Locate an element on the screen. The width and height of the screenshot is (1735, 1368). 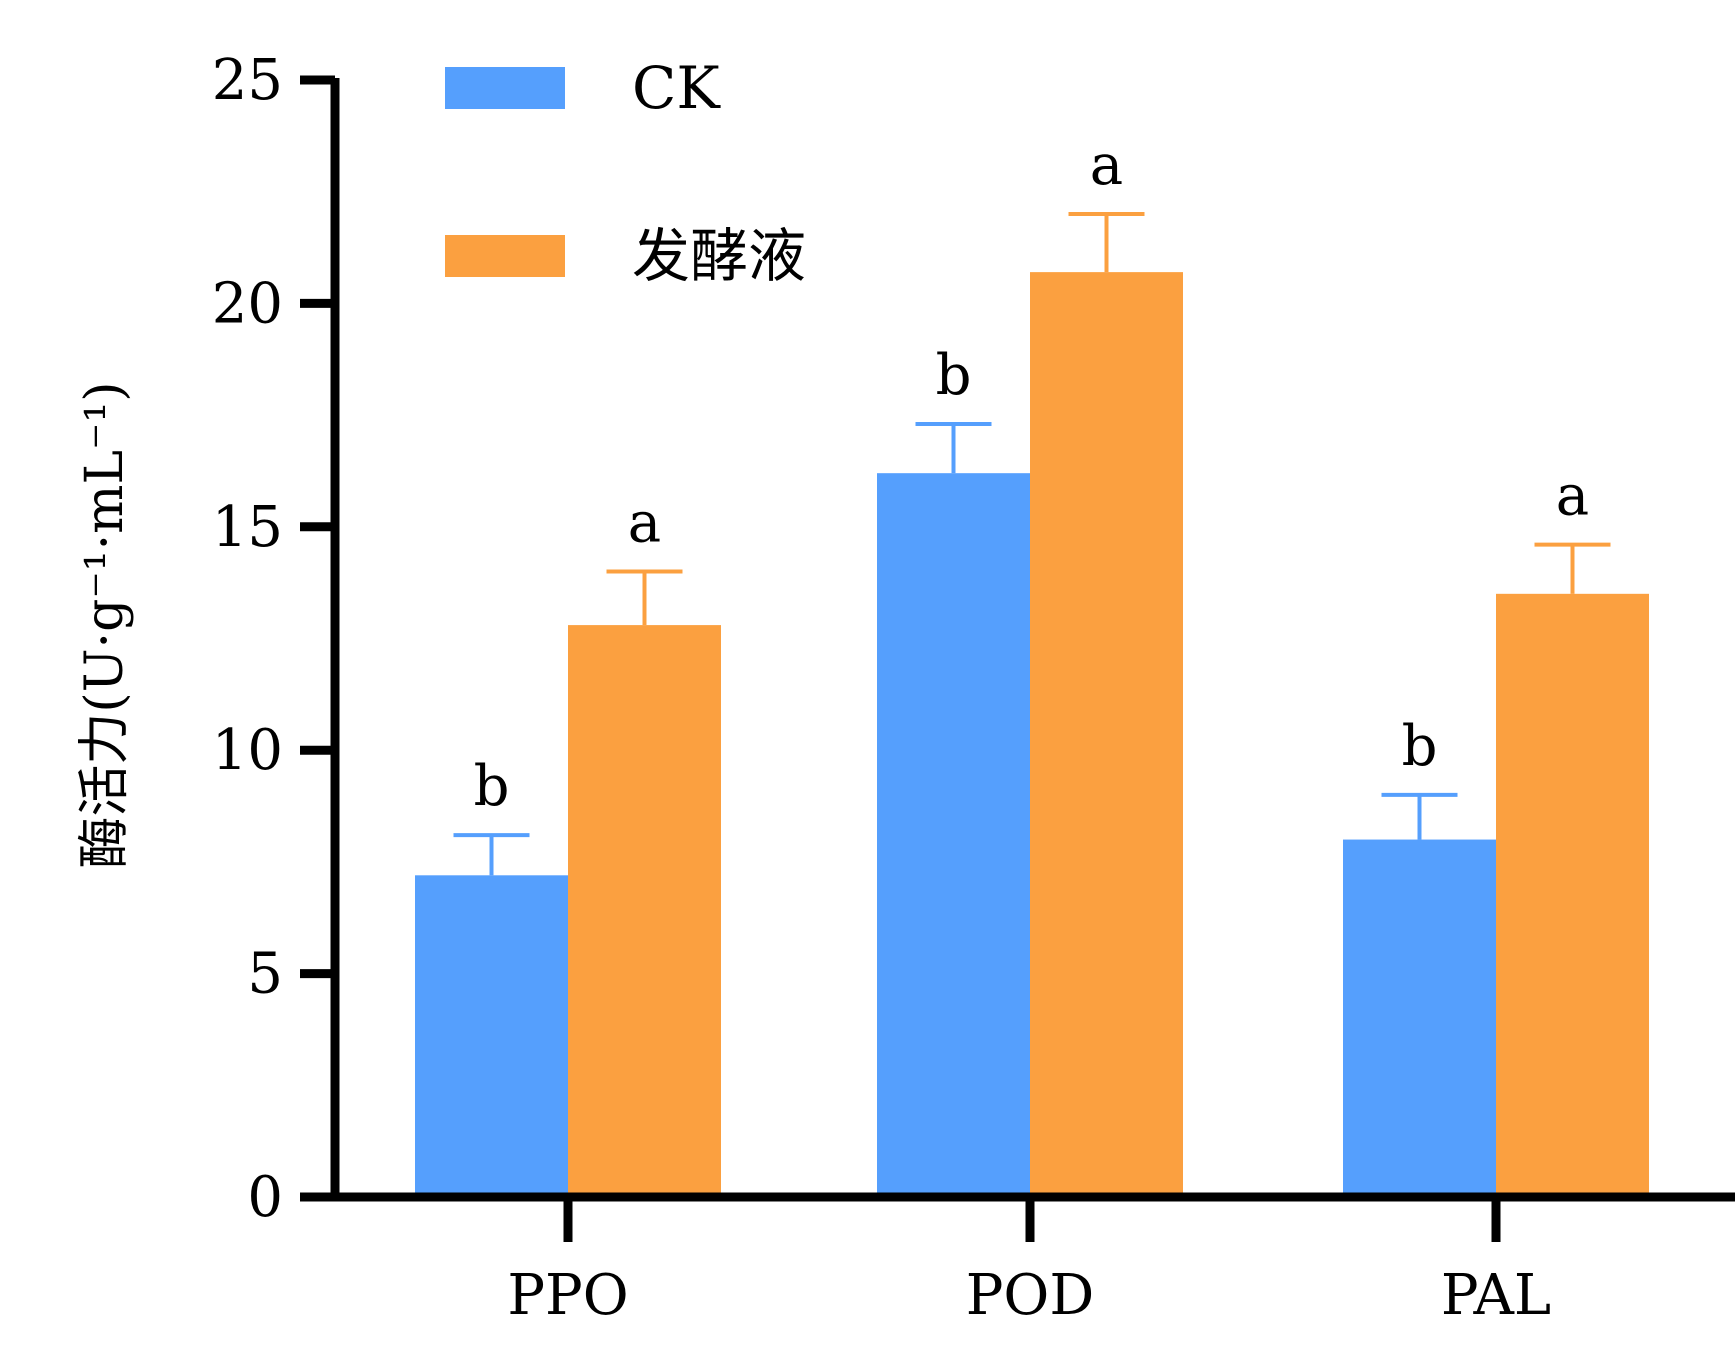
legend-label: 发酵液 is located at coordinates (719, 256).